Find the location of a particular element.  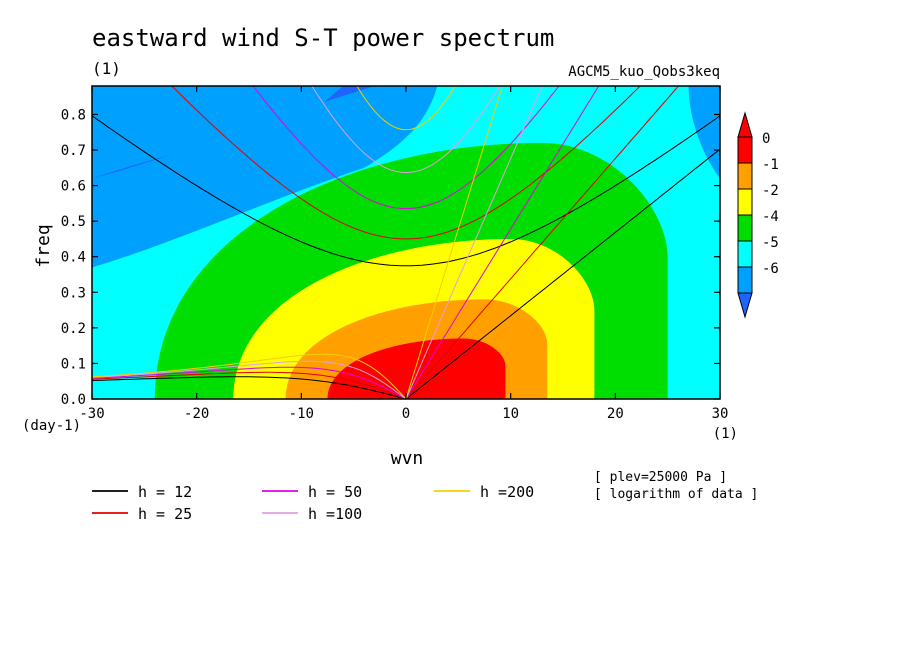

y-tick-label-8: 0.8 is located at coordinates (73, 115).